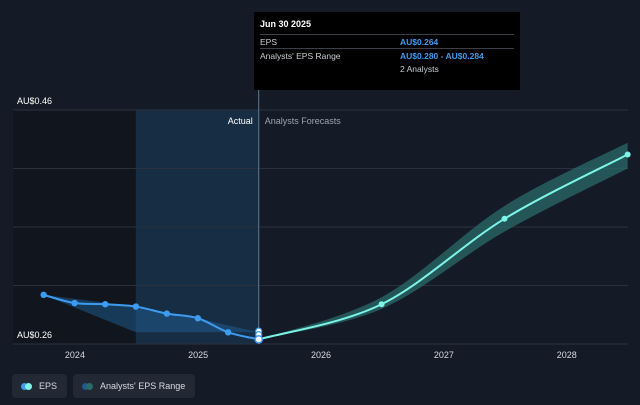 The width and height of the screenshot is (640, 405). I want to click on tooltip-range-value: AU$0.280 - AU$0.284, so click(442, 55).